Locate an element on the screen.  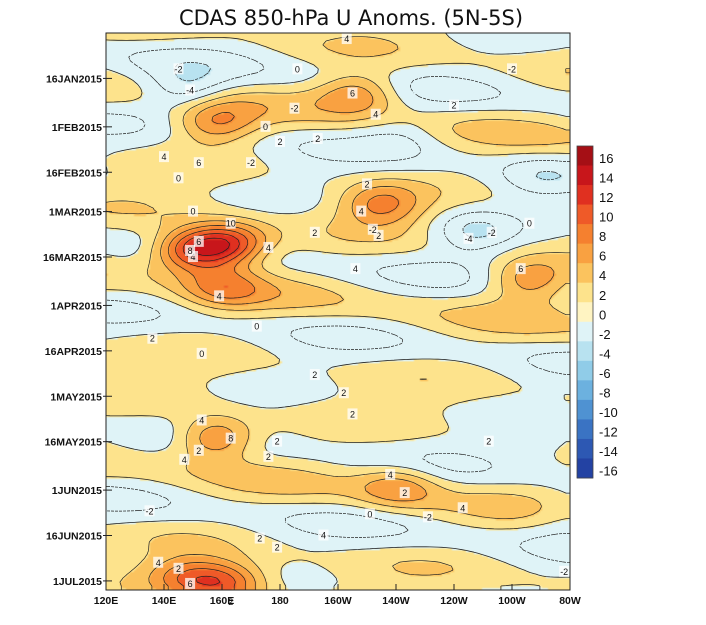
colorbar-label: 12 is located at coordinates (606, 197).